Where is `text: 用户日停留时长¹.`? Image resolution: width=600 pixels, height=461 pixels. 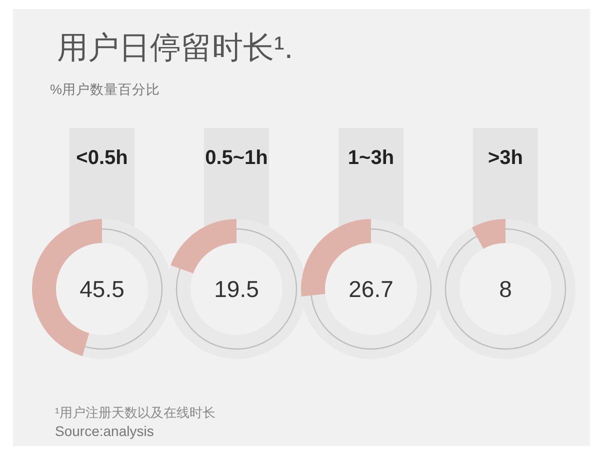 text: 用户日停留时长¹. is located at coordinates (175, 47).